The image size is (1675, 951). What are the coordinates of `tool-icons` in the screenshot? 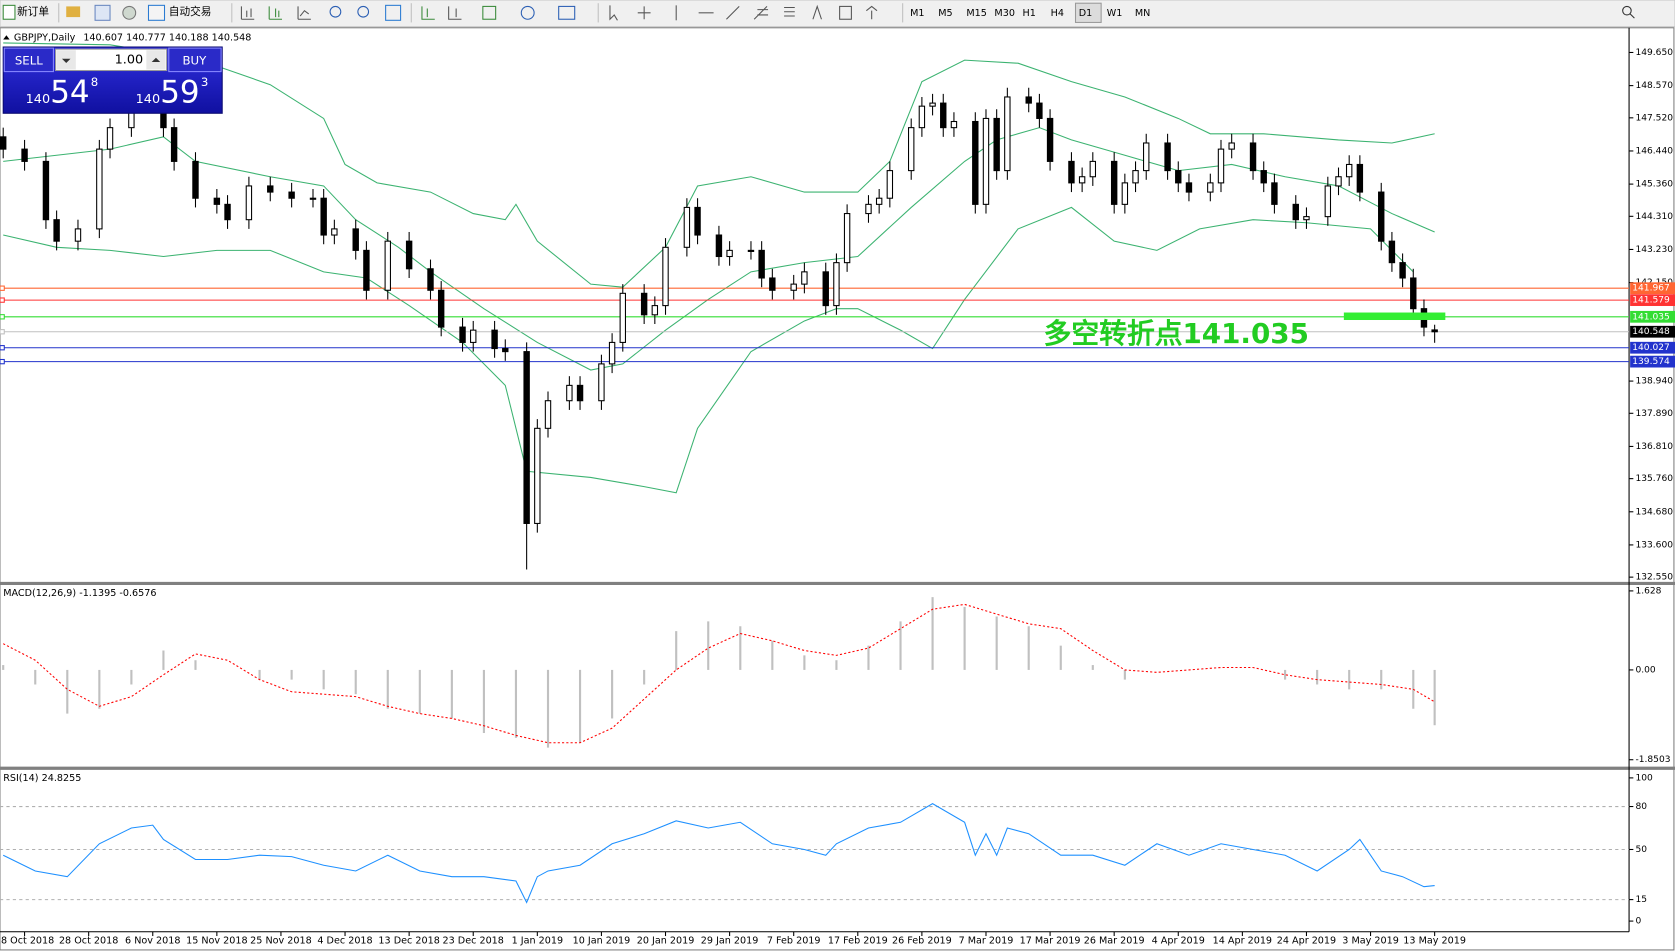 It's located at (559, 12).